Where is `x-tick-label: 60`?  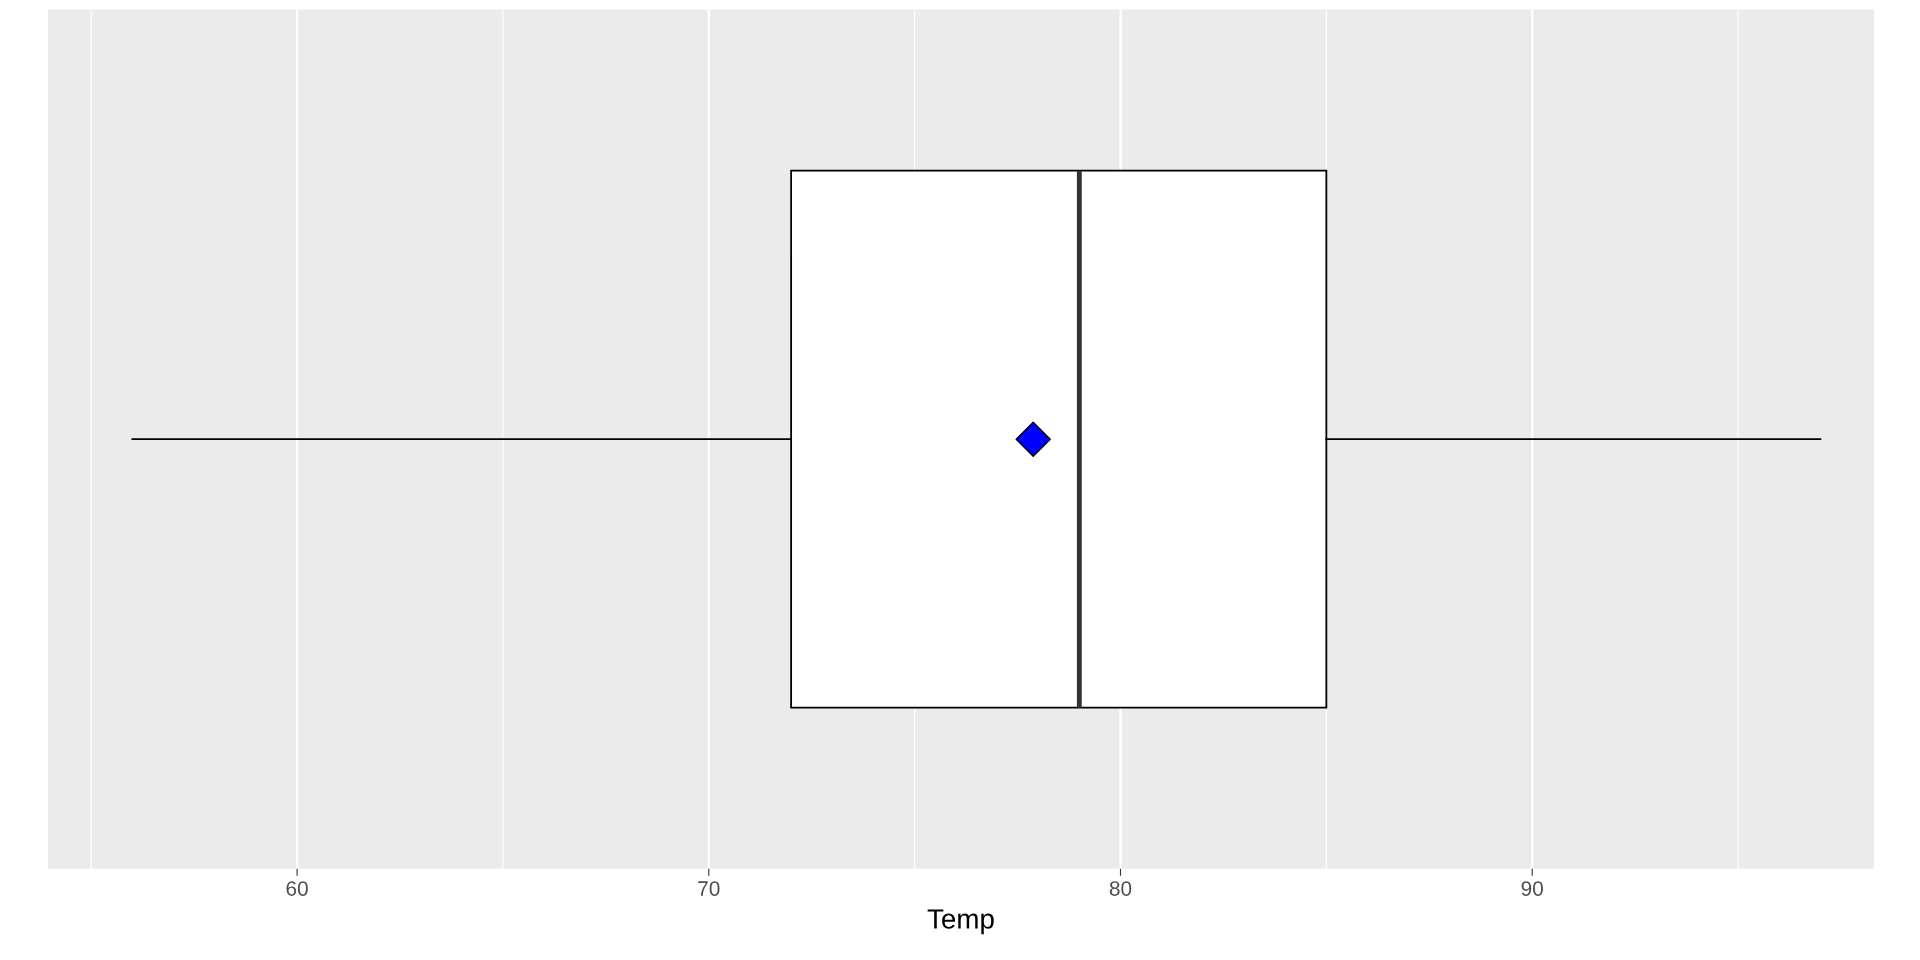 x-tick-label: 60 is located at coordinates (297, 888).